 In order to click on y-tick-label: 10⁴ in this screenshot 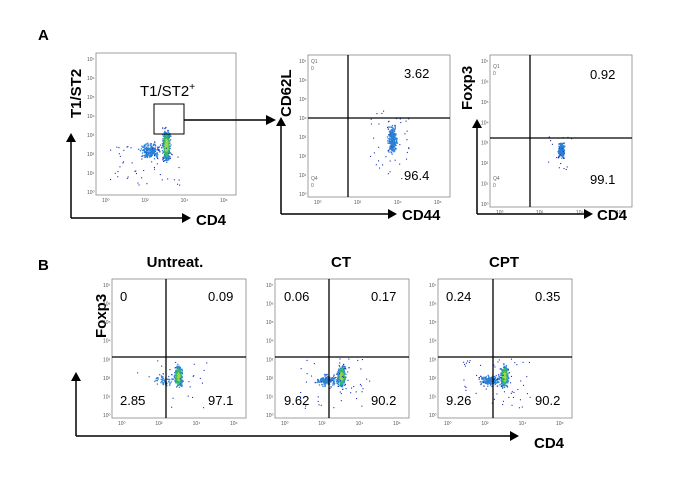, I will do `click(91, 117)`.